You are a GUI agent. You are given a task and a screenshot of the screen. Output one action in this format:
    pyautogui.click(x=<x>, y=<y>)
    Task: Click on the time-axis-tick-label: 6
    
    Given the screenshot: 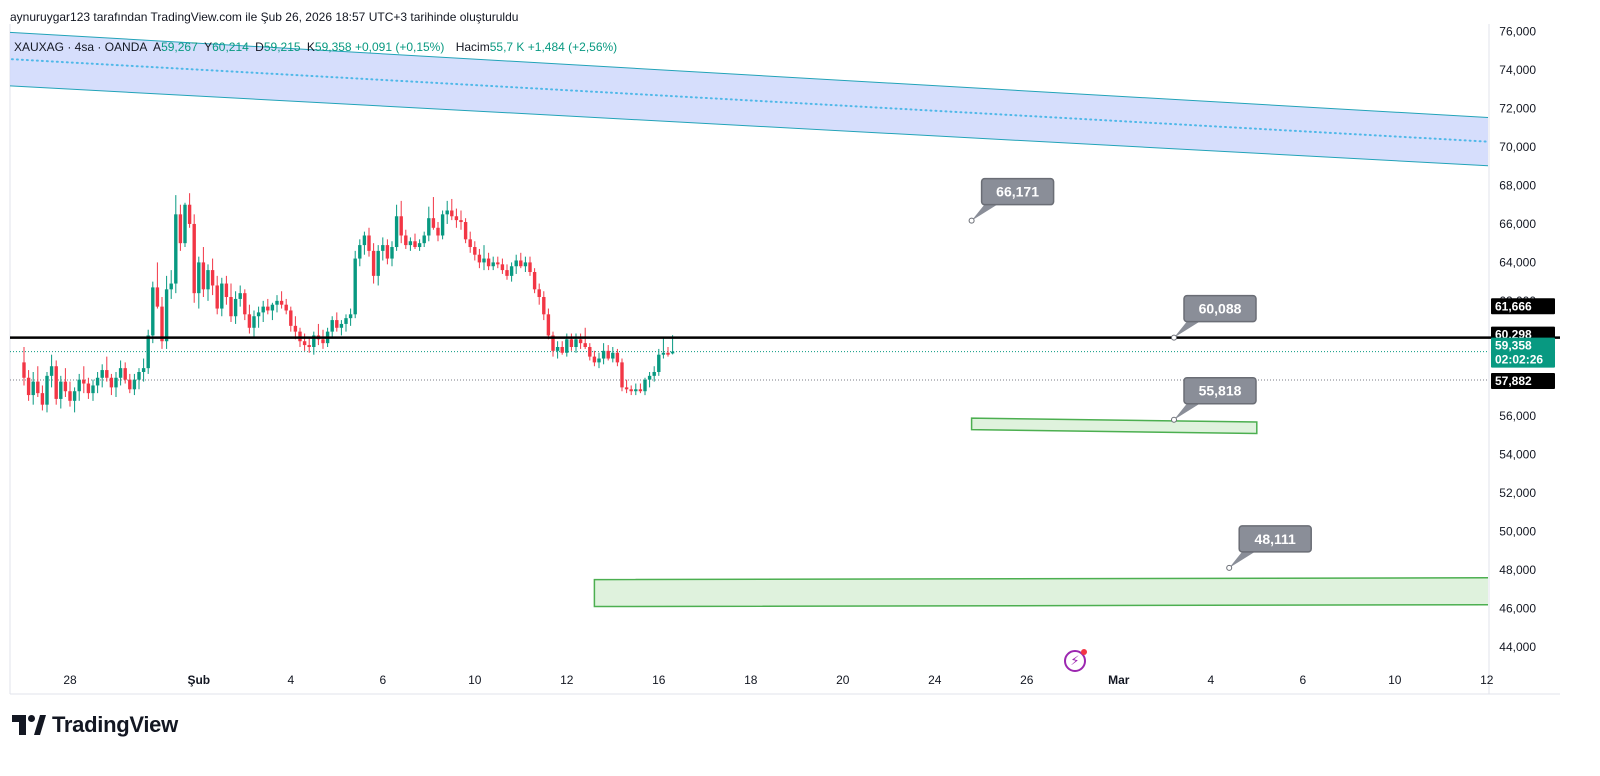 What is the action you would take?
    pyautogui.click(x=382, y=680)
    